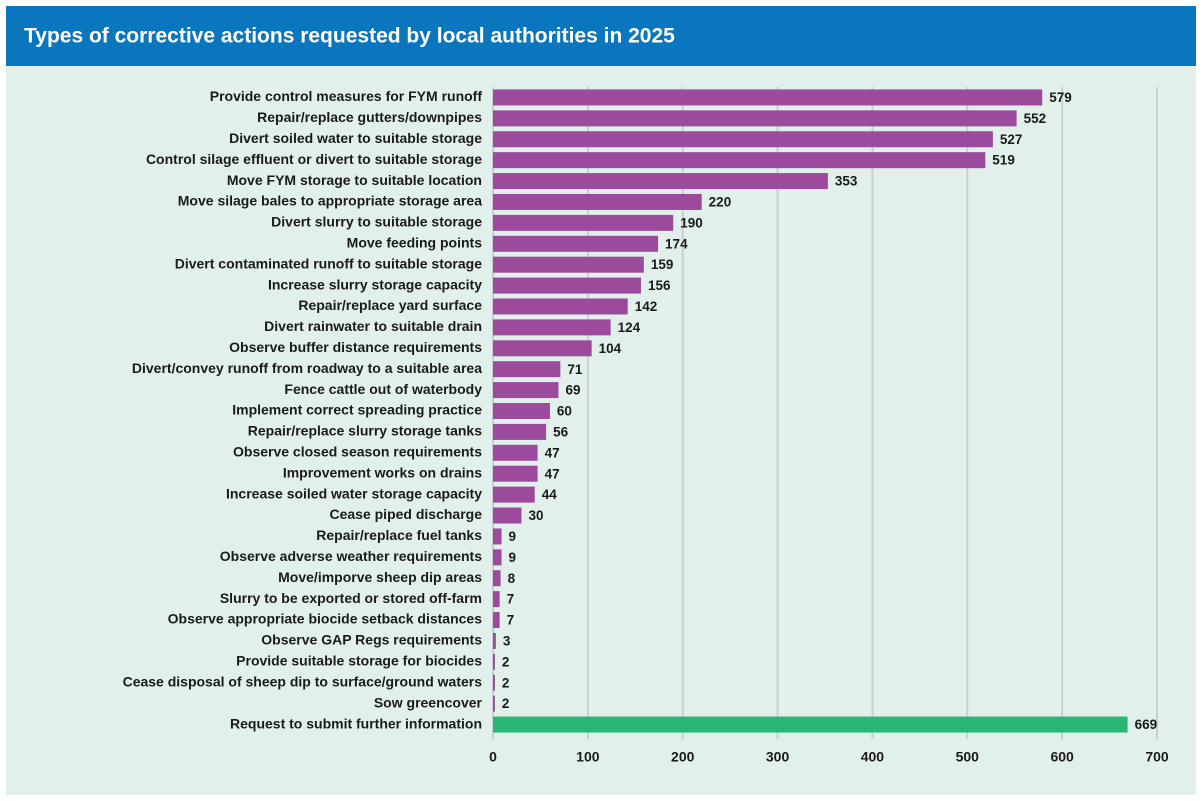  Describe the element at coordinates (1146, 724) in the screenshot. I see `value-label: 669` at that location.